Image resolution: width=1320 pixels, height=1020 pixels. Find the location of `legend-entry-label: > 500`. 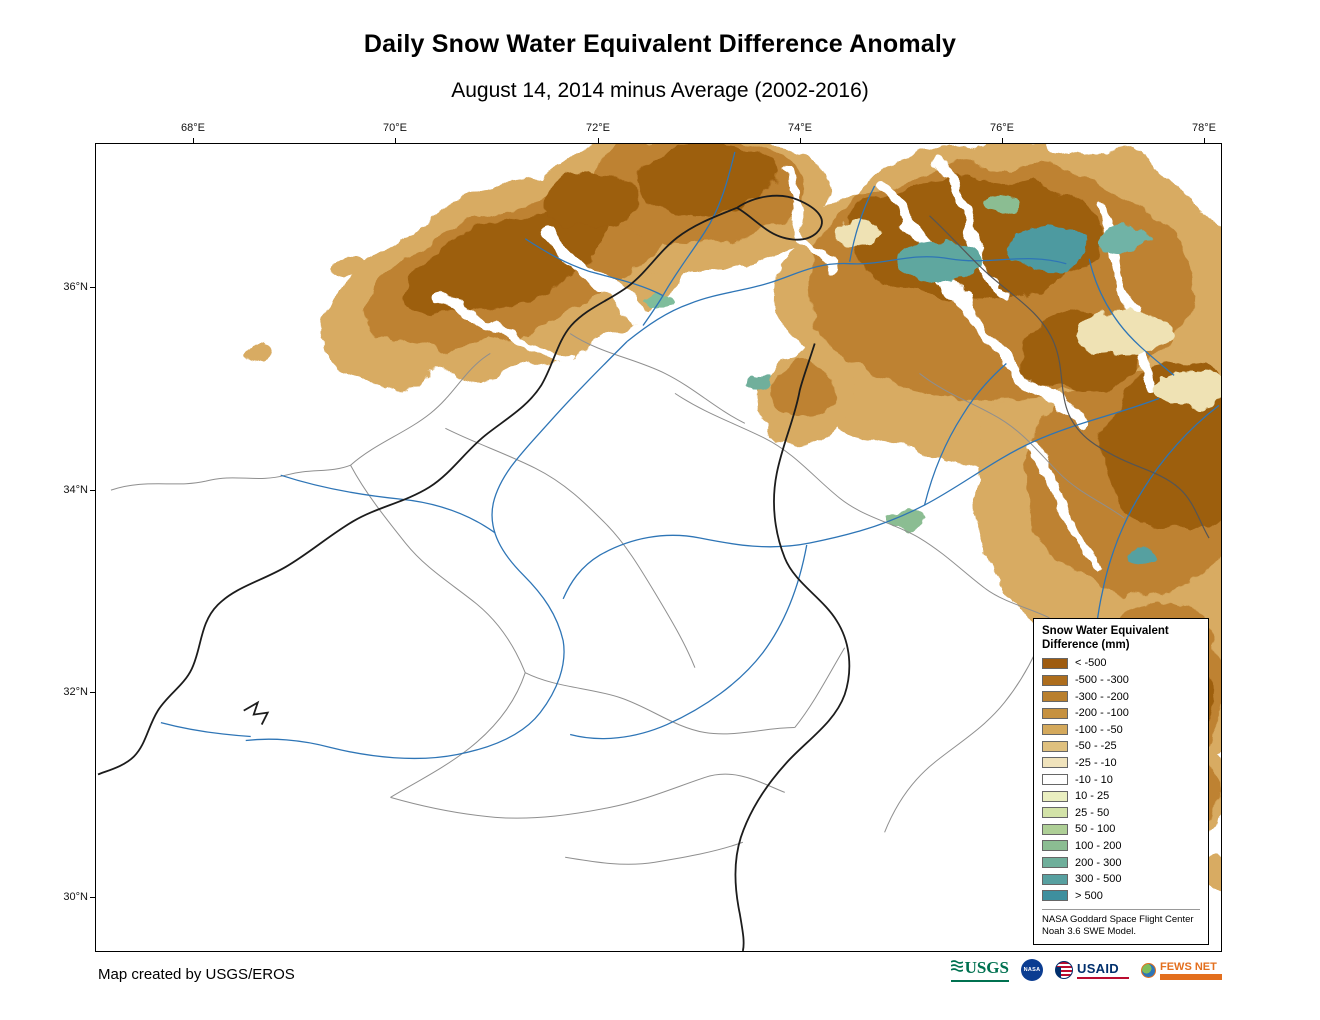

legend-entry-label: > 500 is located at coordinates (1089, 895).